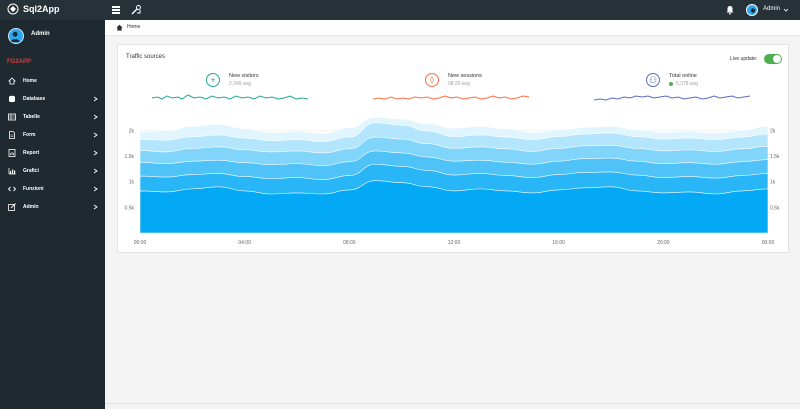 The width and height of the screenshot is (800, 409). I want to click on sidebar-user-name: Admin, so click(40, 34).